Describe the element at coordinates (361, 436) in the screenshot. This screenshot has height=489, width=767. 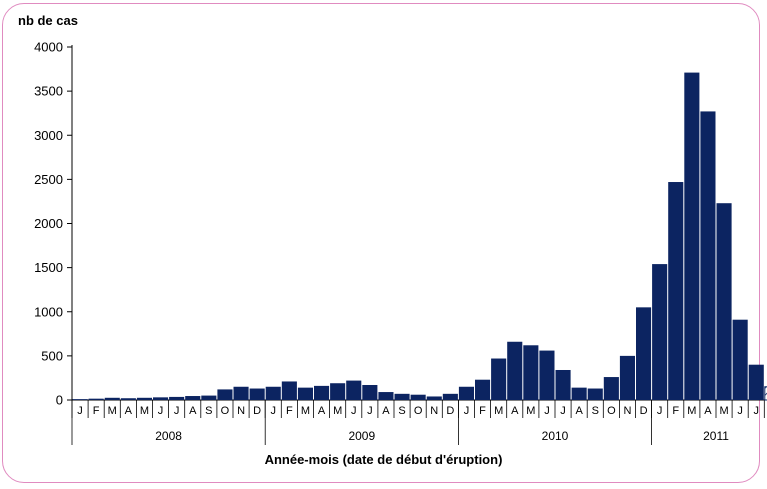
I see `year-label: 2009` at that location.